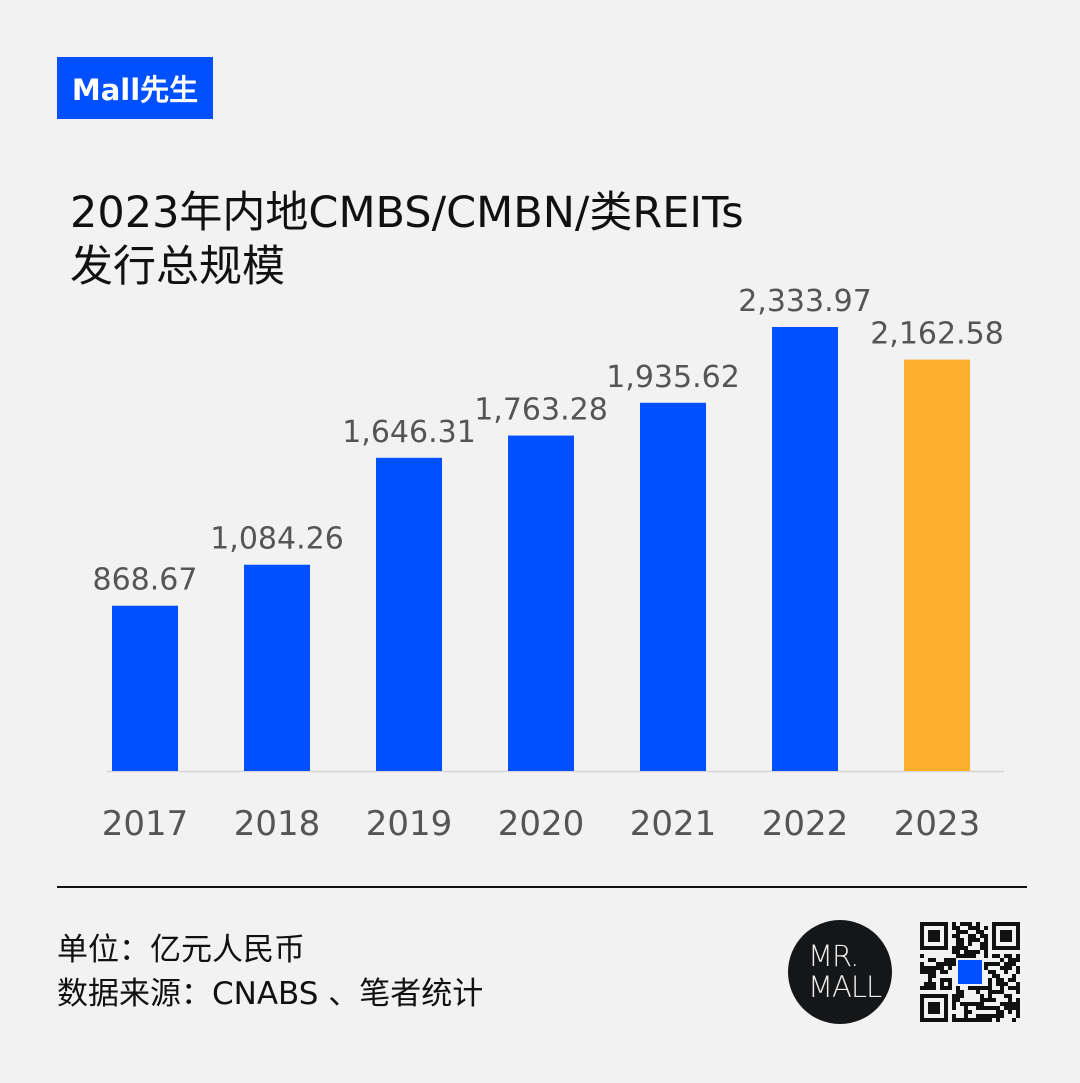 This screenshot has height=1083, width=1080. What do you see at coordinates (145, 688) in the screenshot?
I see `bar-2017` at bounding box center [145, 688].